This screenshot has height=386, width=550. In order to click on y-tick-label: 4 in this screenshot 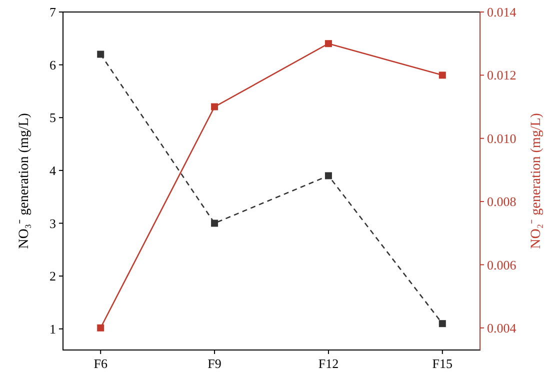, I will do `click(53, 170)`.